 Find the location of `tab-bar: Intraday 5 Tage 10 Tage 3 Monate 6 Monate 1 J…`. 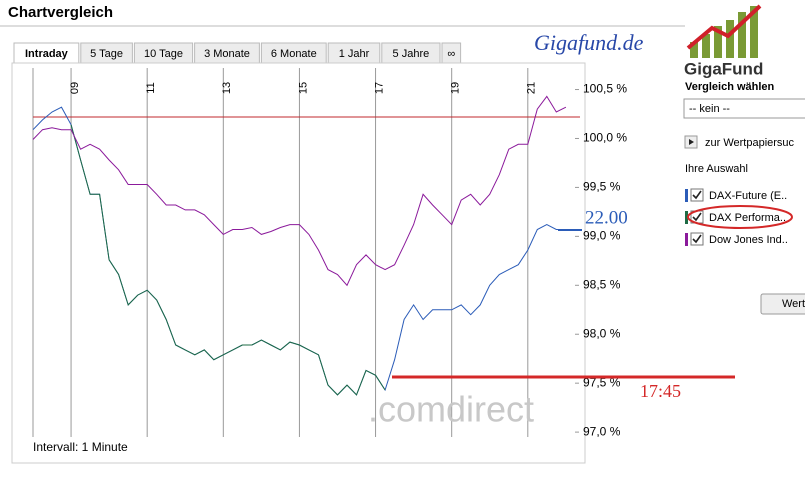

tab-bar: Intraday 5 Tage 10 Tage 3 Monate 6 Monate 1 J… is located at coordinates (237, 53).